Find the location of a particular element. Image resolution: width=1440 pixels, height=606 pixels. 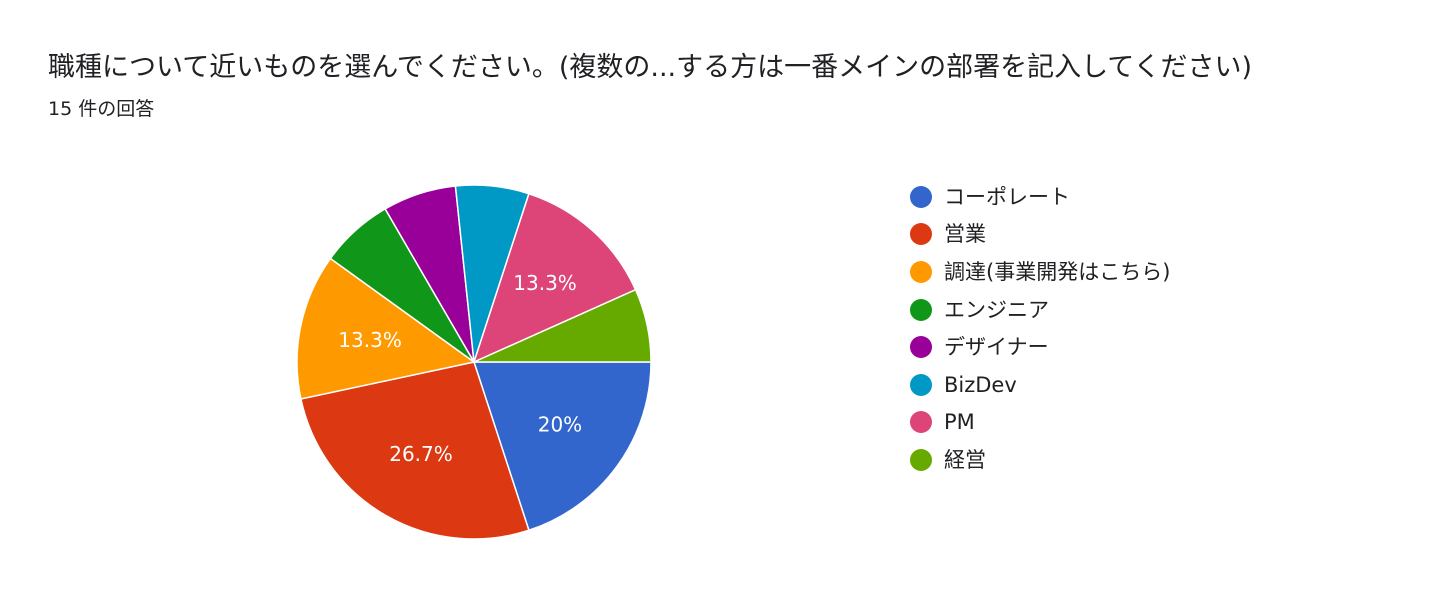

legend-item: PM is located at coordinates (1040, 423).